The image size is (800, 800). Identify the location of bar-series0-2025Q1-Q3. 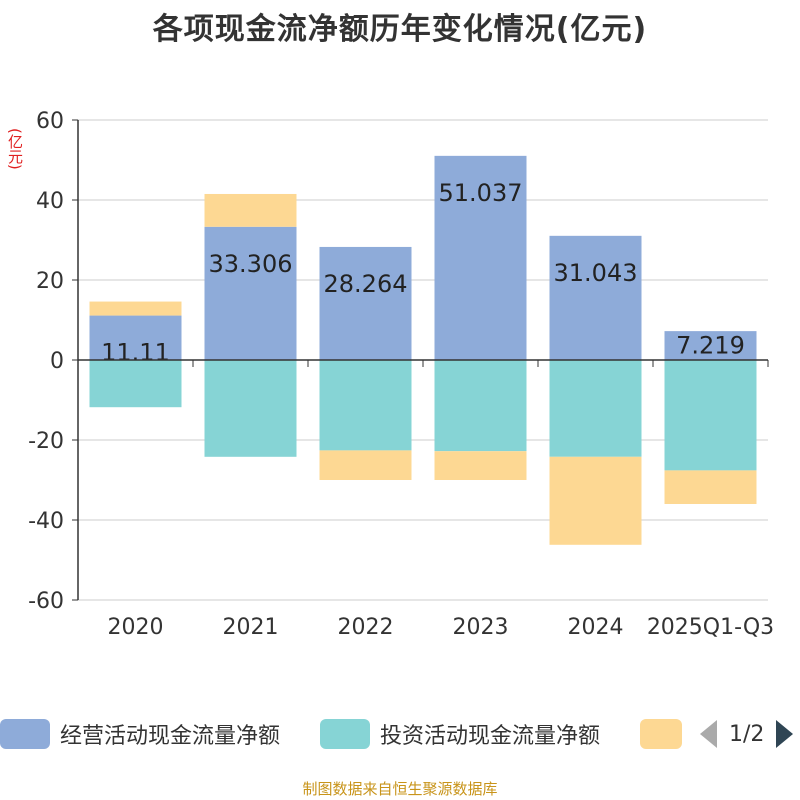
(710, 345).